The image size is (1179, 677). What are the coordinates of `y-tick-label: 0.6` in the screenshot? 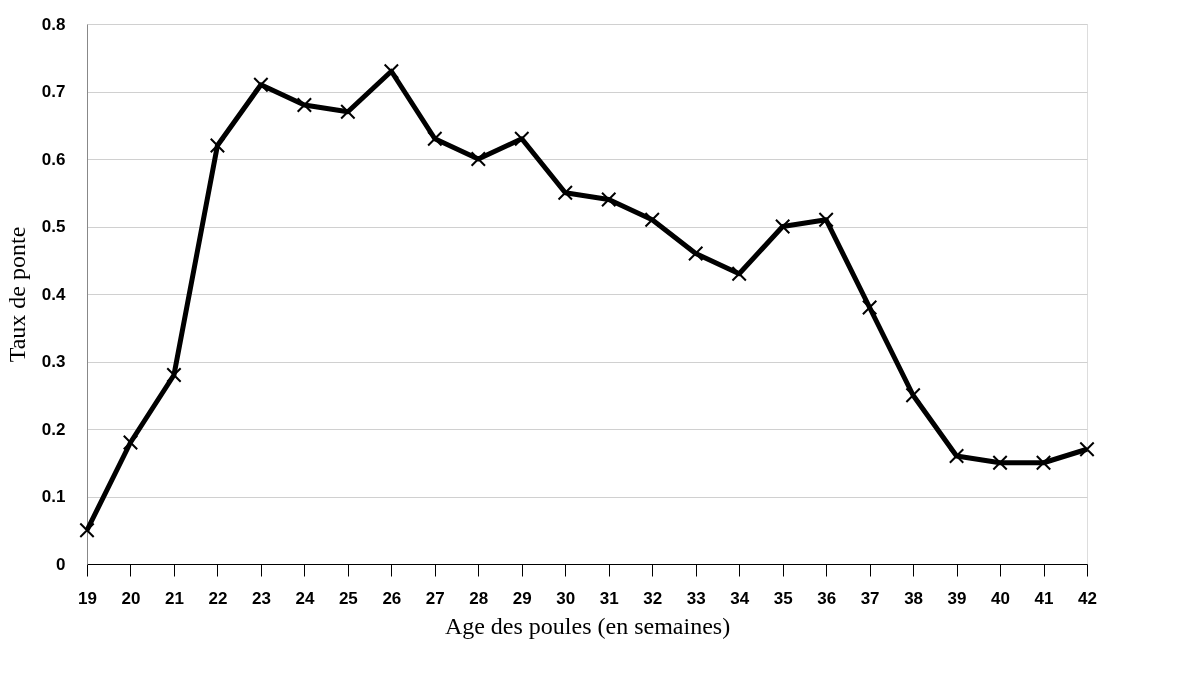 It's located at (53, 159).